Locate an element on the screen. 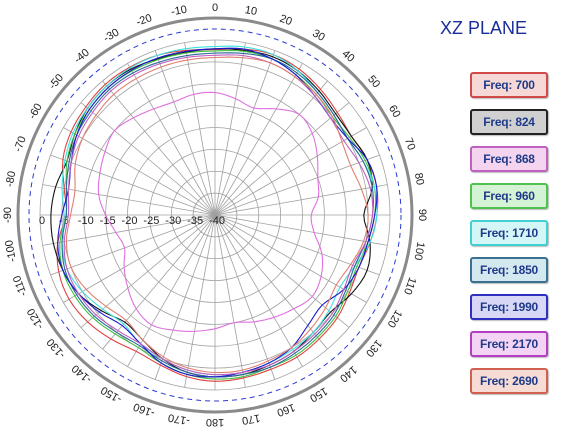 The image size is (563, 435). radial-tick-label: -30 is located at coordinates (173, 221).